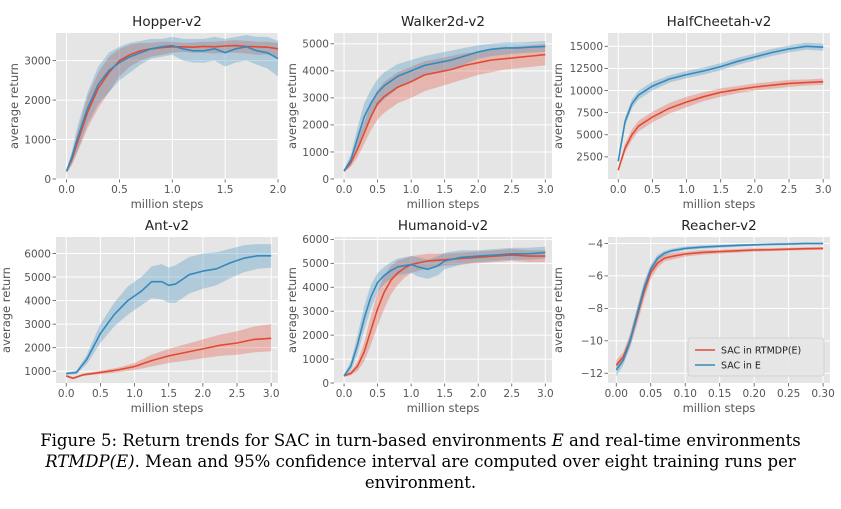 Image resolution: width=841 pixels, height=509 pixels. What do you see at coordinates (753, 394) in the screenshot?
I see `x-tick-label: 0.20` at bounding box center [753, 394].